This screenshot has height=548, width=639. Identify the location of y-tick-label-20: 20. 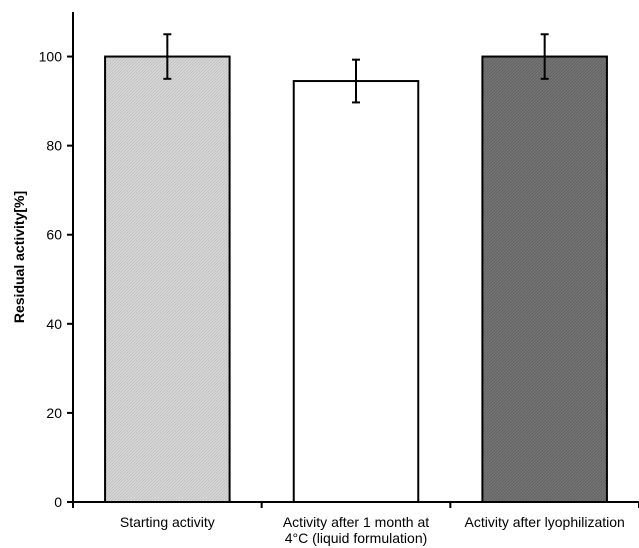
(54, 413).